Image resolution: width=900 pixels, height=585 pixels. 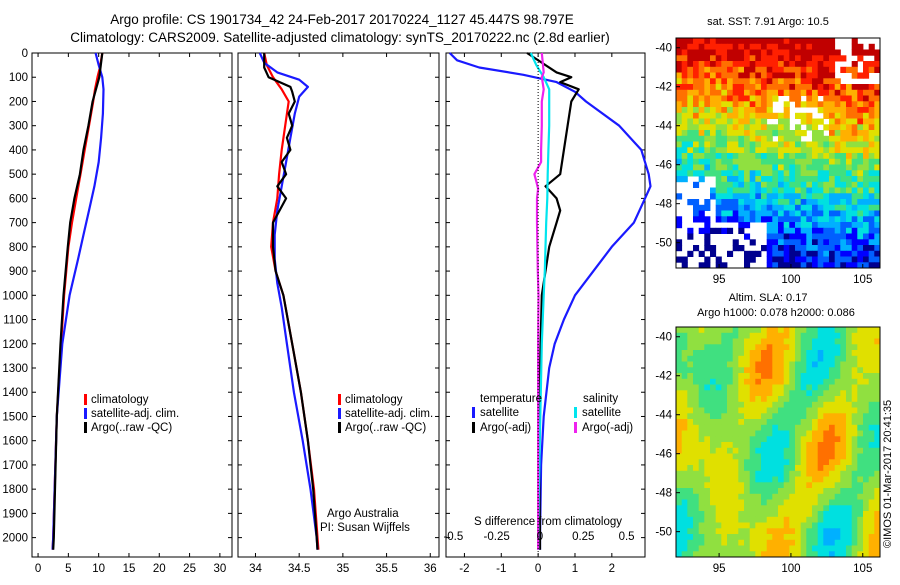 What do you see at coordinates (663, 49) in the screenshot?
I see `sst-map-ytick-label: -40` at bounding box center [663, 49].